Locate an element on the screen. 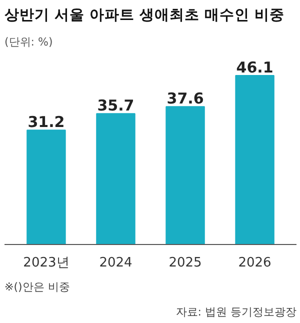 The height and width of the screenshot is (323, 300). x-tick-label: 2025 is located at coordinates (185, 263).